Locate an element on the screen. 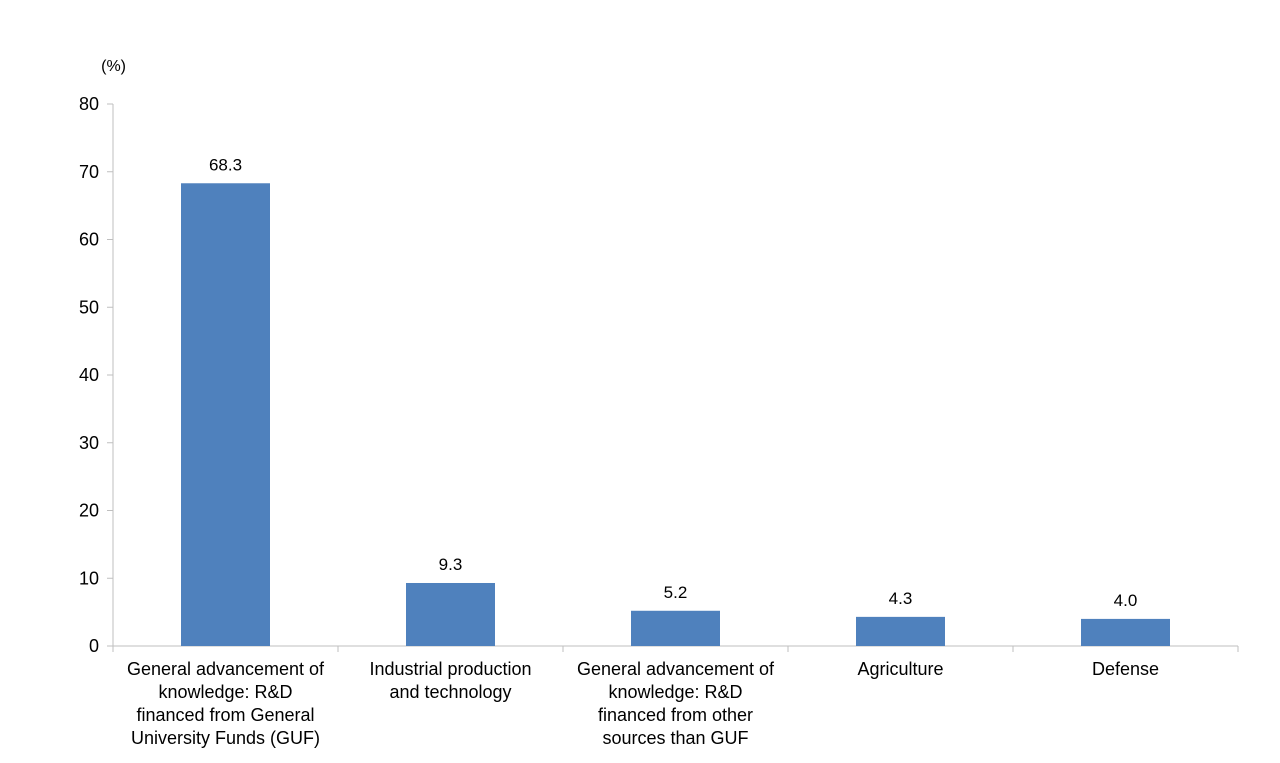  x-category-label-line: sources than GUF is located at coordinates (675, 738).